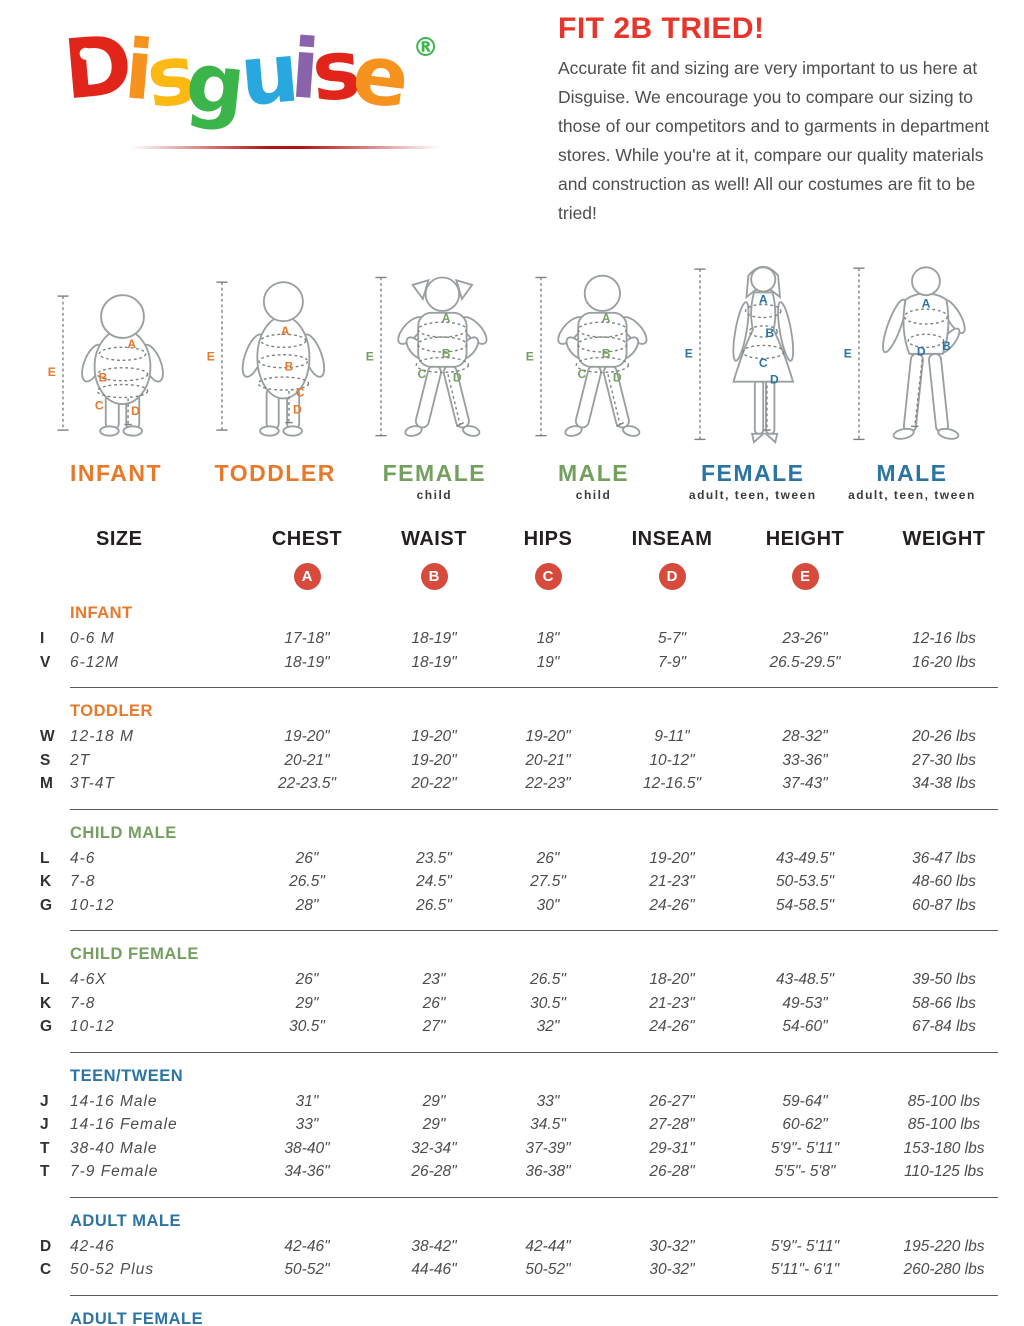 The image size is (1024, 1326). What do you see at coordinates (548, 1148) in the screenshot?
I see `hips-cell: 37-39"` at bounding box center [548, 1148].